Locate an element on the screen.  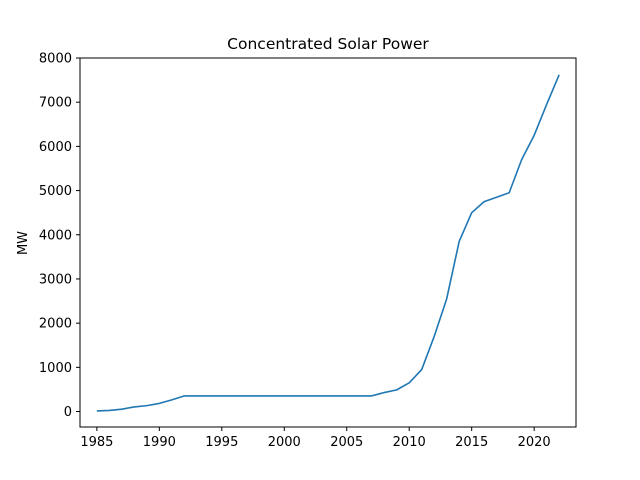
x-tick-label: 1985 is located at coordinates (96, 442).